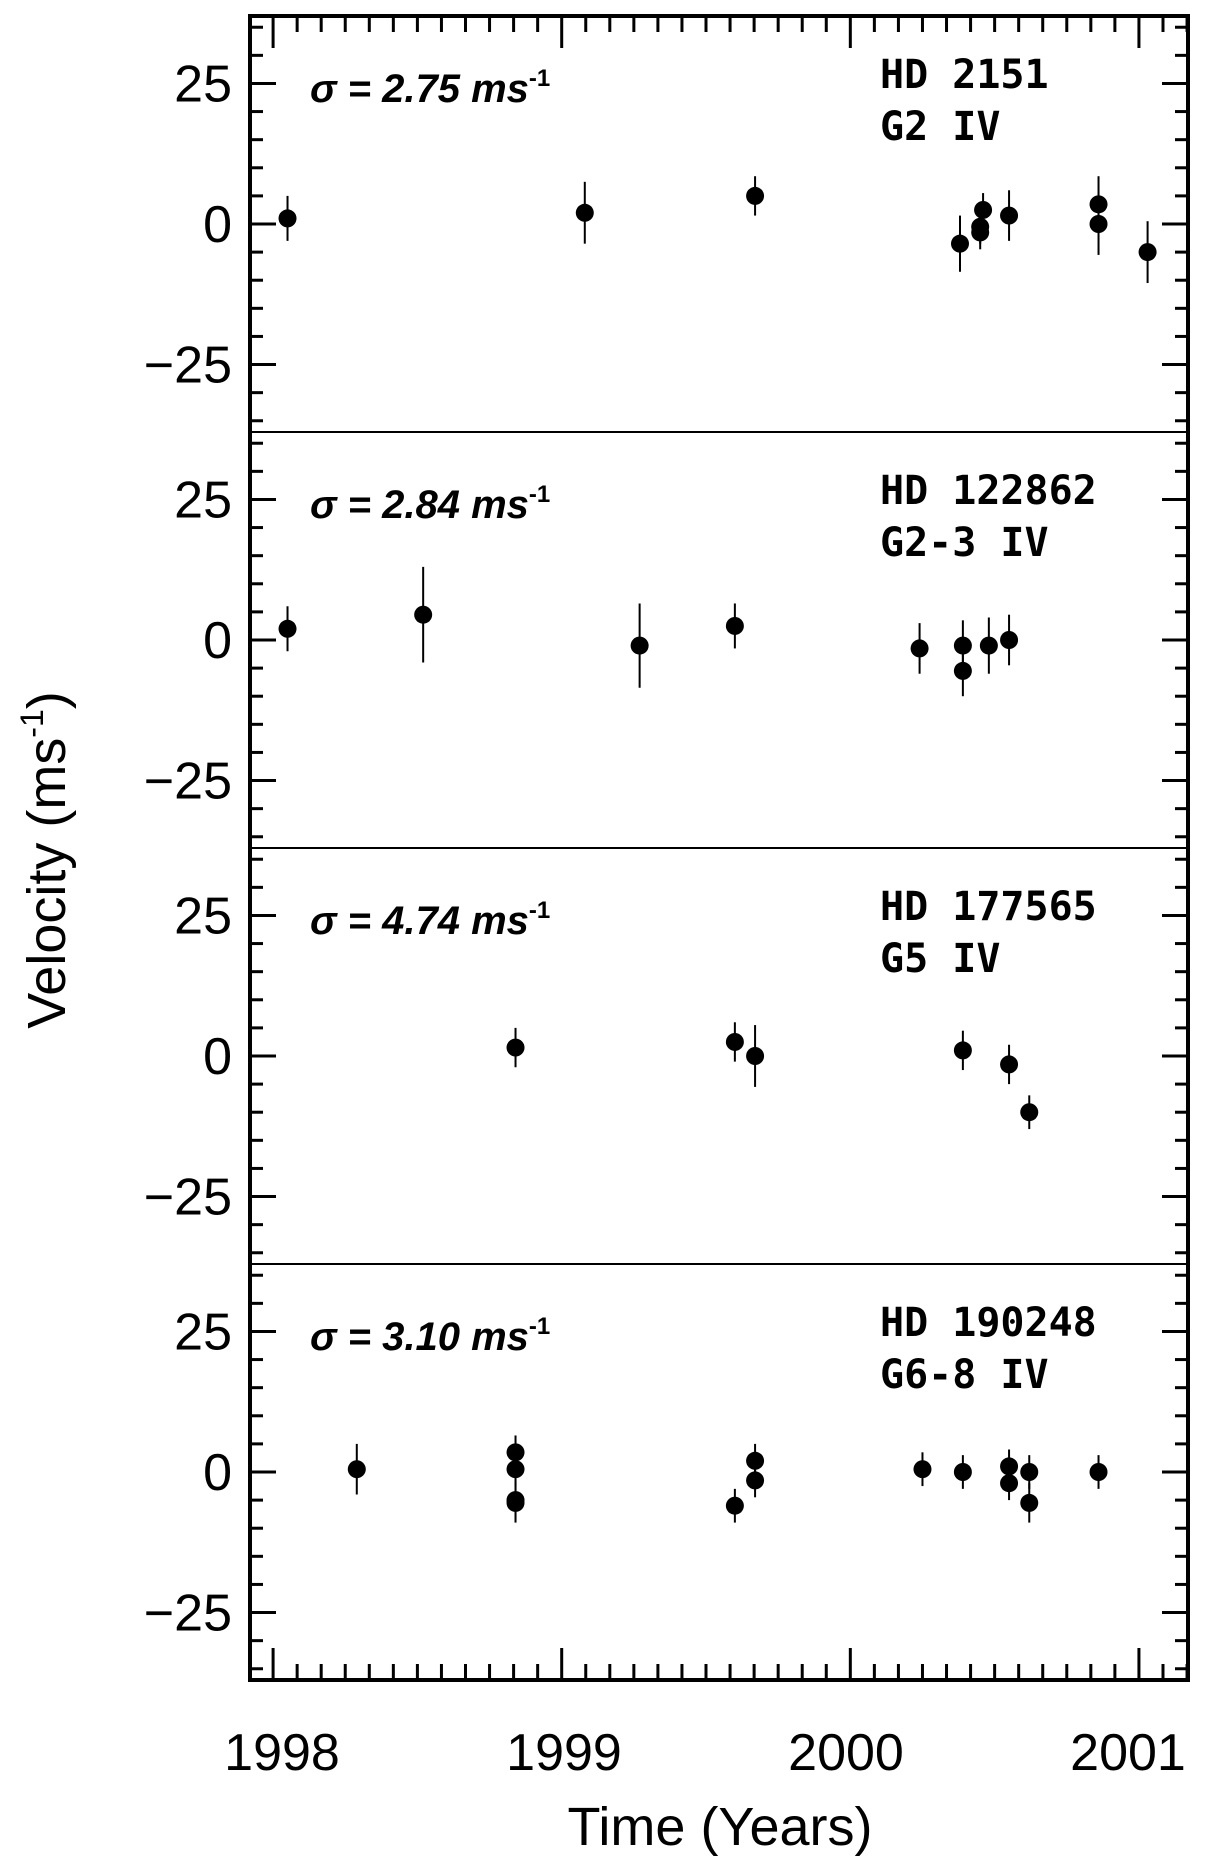 This screenshot has width=1214, height=1867. I want to click on x-tick-label-1999: 1999, so click(564, 1753).